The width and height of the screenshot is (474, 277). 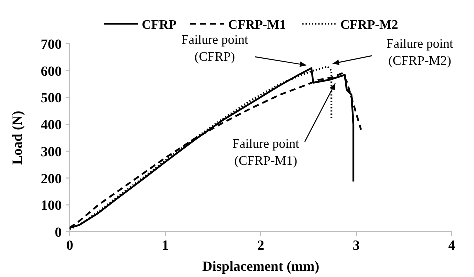 What do you see at coordinates (165, 246) in the screenshot?
I see `x-tick-label: 1` at bounding box center [165, 246].